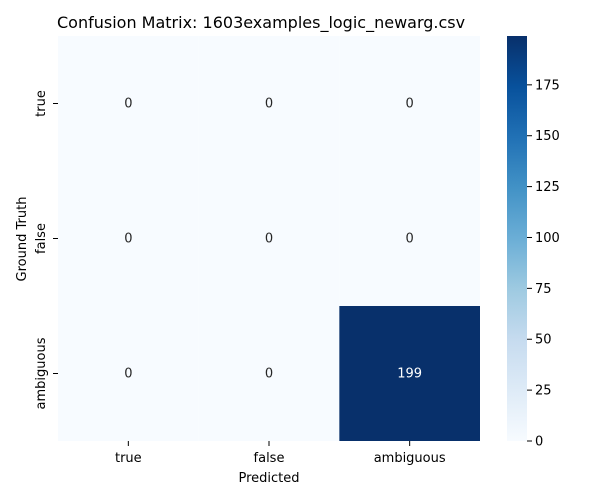  What do you see at coordinates (22, 239) in the screenshot?
I see `y-axis-label: Ground Truth` at bounding box center [22, 239].